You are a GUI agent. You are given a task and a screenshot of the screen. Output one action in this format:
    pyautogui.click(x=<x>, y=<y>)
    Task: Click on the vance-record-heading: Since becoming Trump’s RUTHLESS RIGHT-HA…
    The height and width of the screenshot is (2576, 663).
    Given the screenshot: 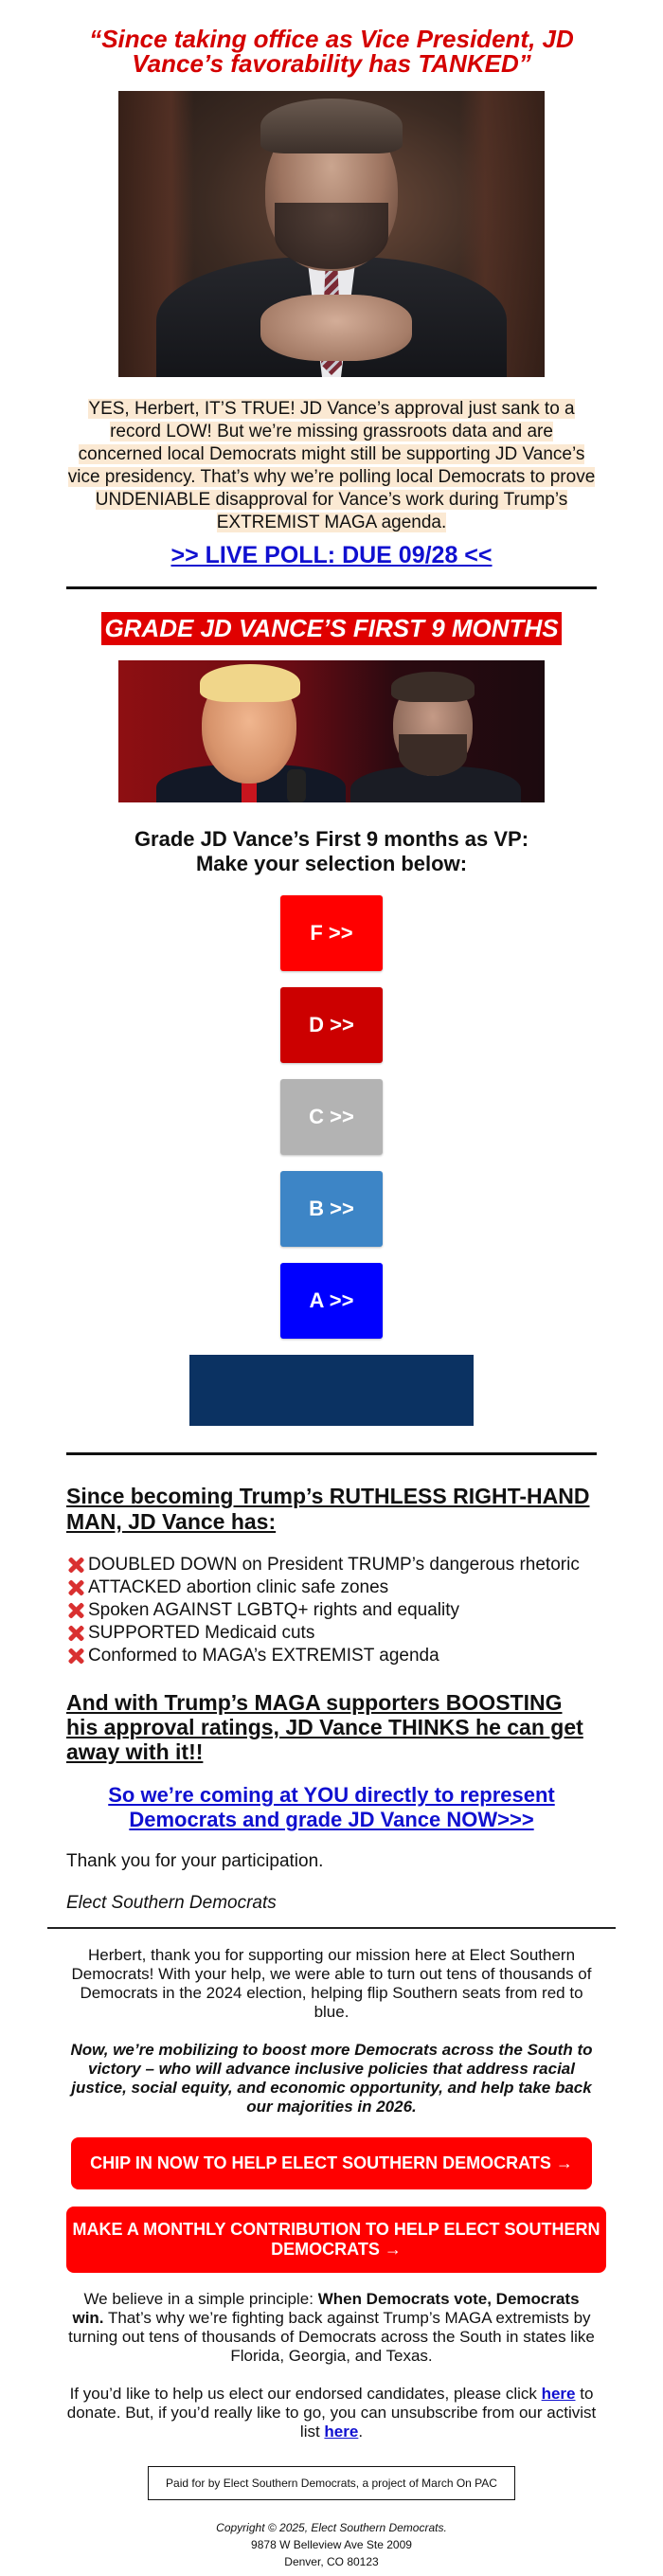 What is the action you would take?
    pyautogui.click(x=328, y=1509)
    